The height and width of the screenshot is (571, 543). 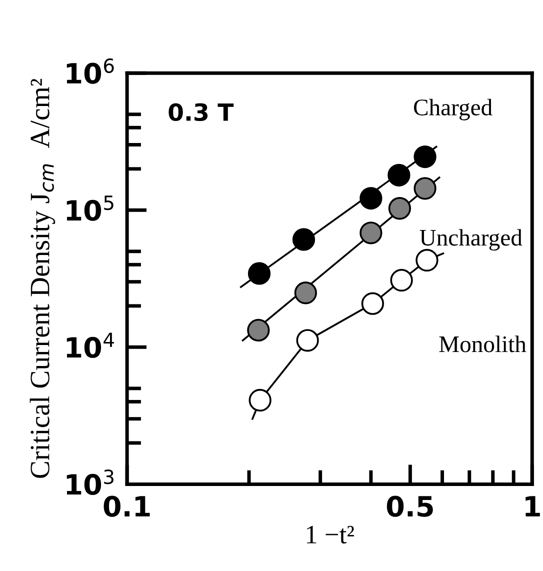 I want to click on y-axis-title: Critical Current Density J$_{cm}$ A/cm², so click(x=43, y=278).